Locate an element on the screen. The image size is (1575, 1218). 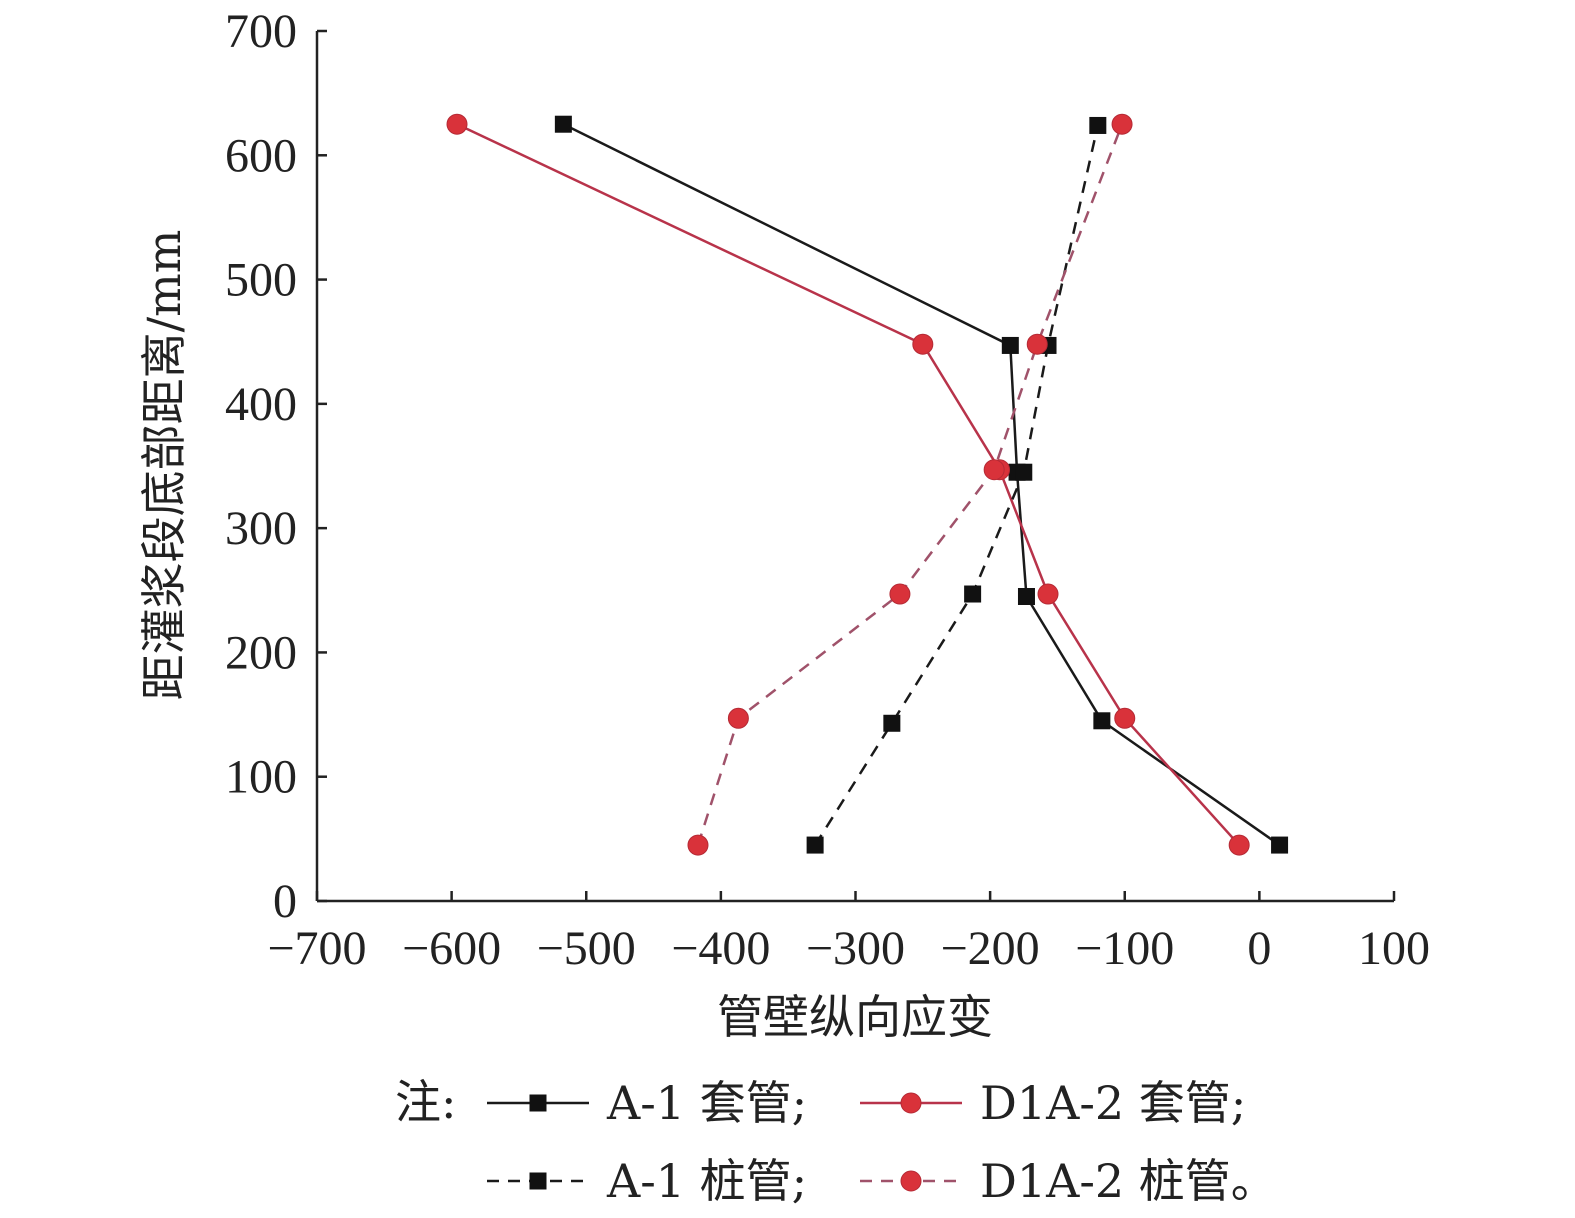
x-tick-label: −300 is located at coordinates (855, 948).